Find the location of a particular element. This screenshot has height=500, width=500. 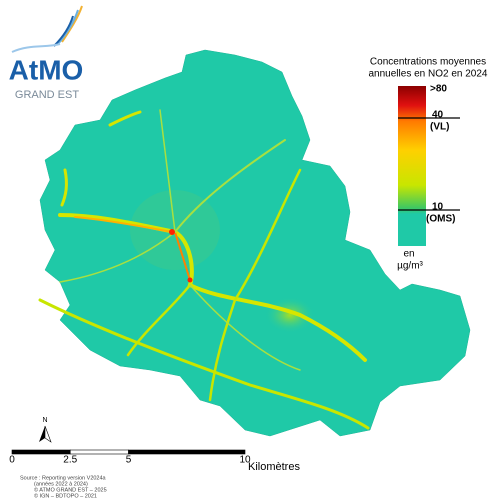

source-line: (années 2022 à 2024) is located at coordinates (61, 484).